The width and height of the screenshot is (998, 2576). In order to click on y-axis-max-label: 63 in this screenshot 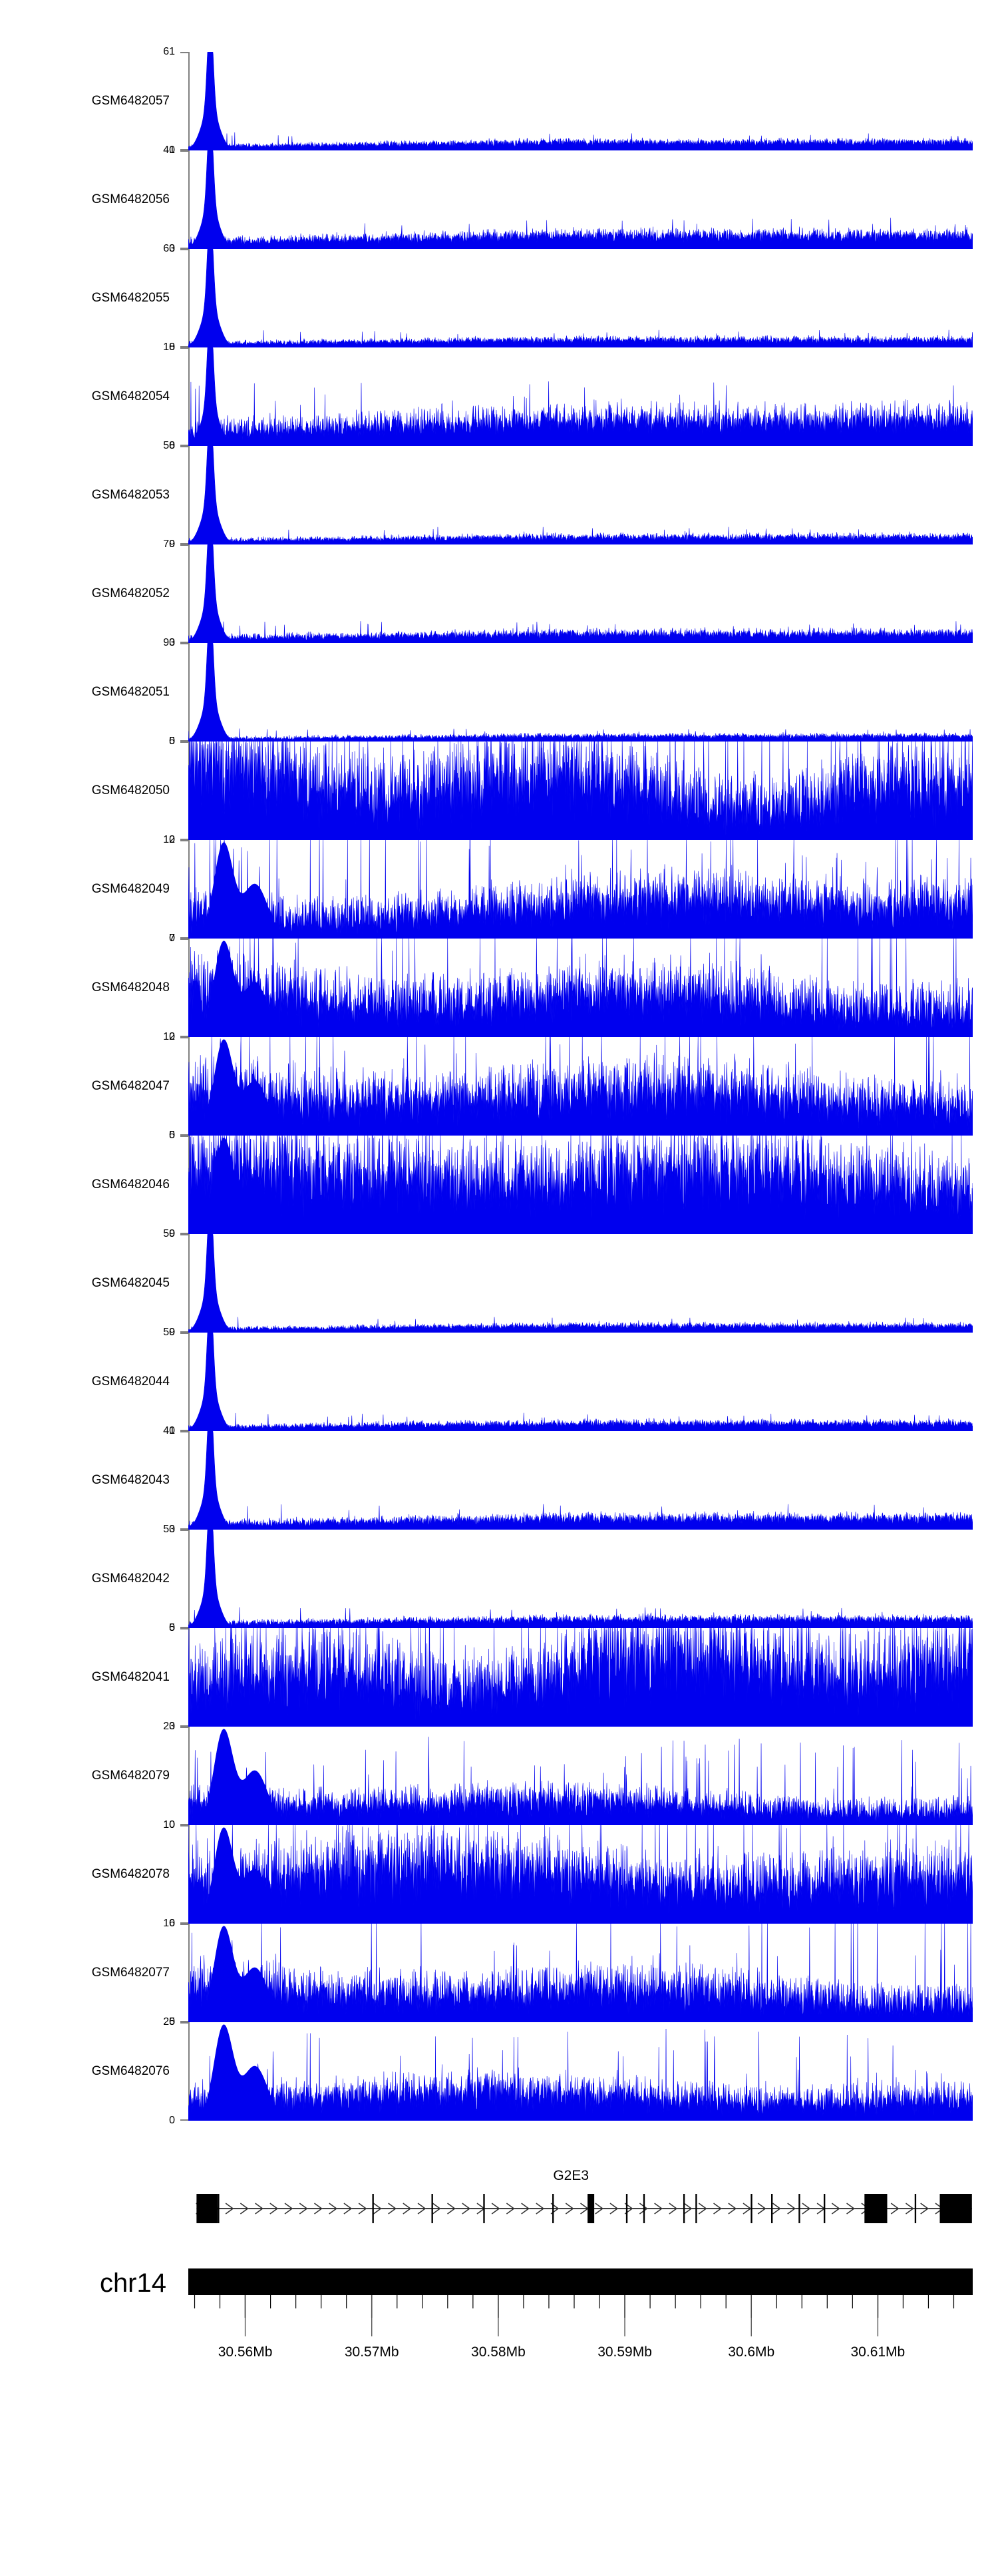, I will do `click(169, 248)`.